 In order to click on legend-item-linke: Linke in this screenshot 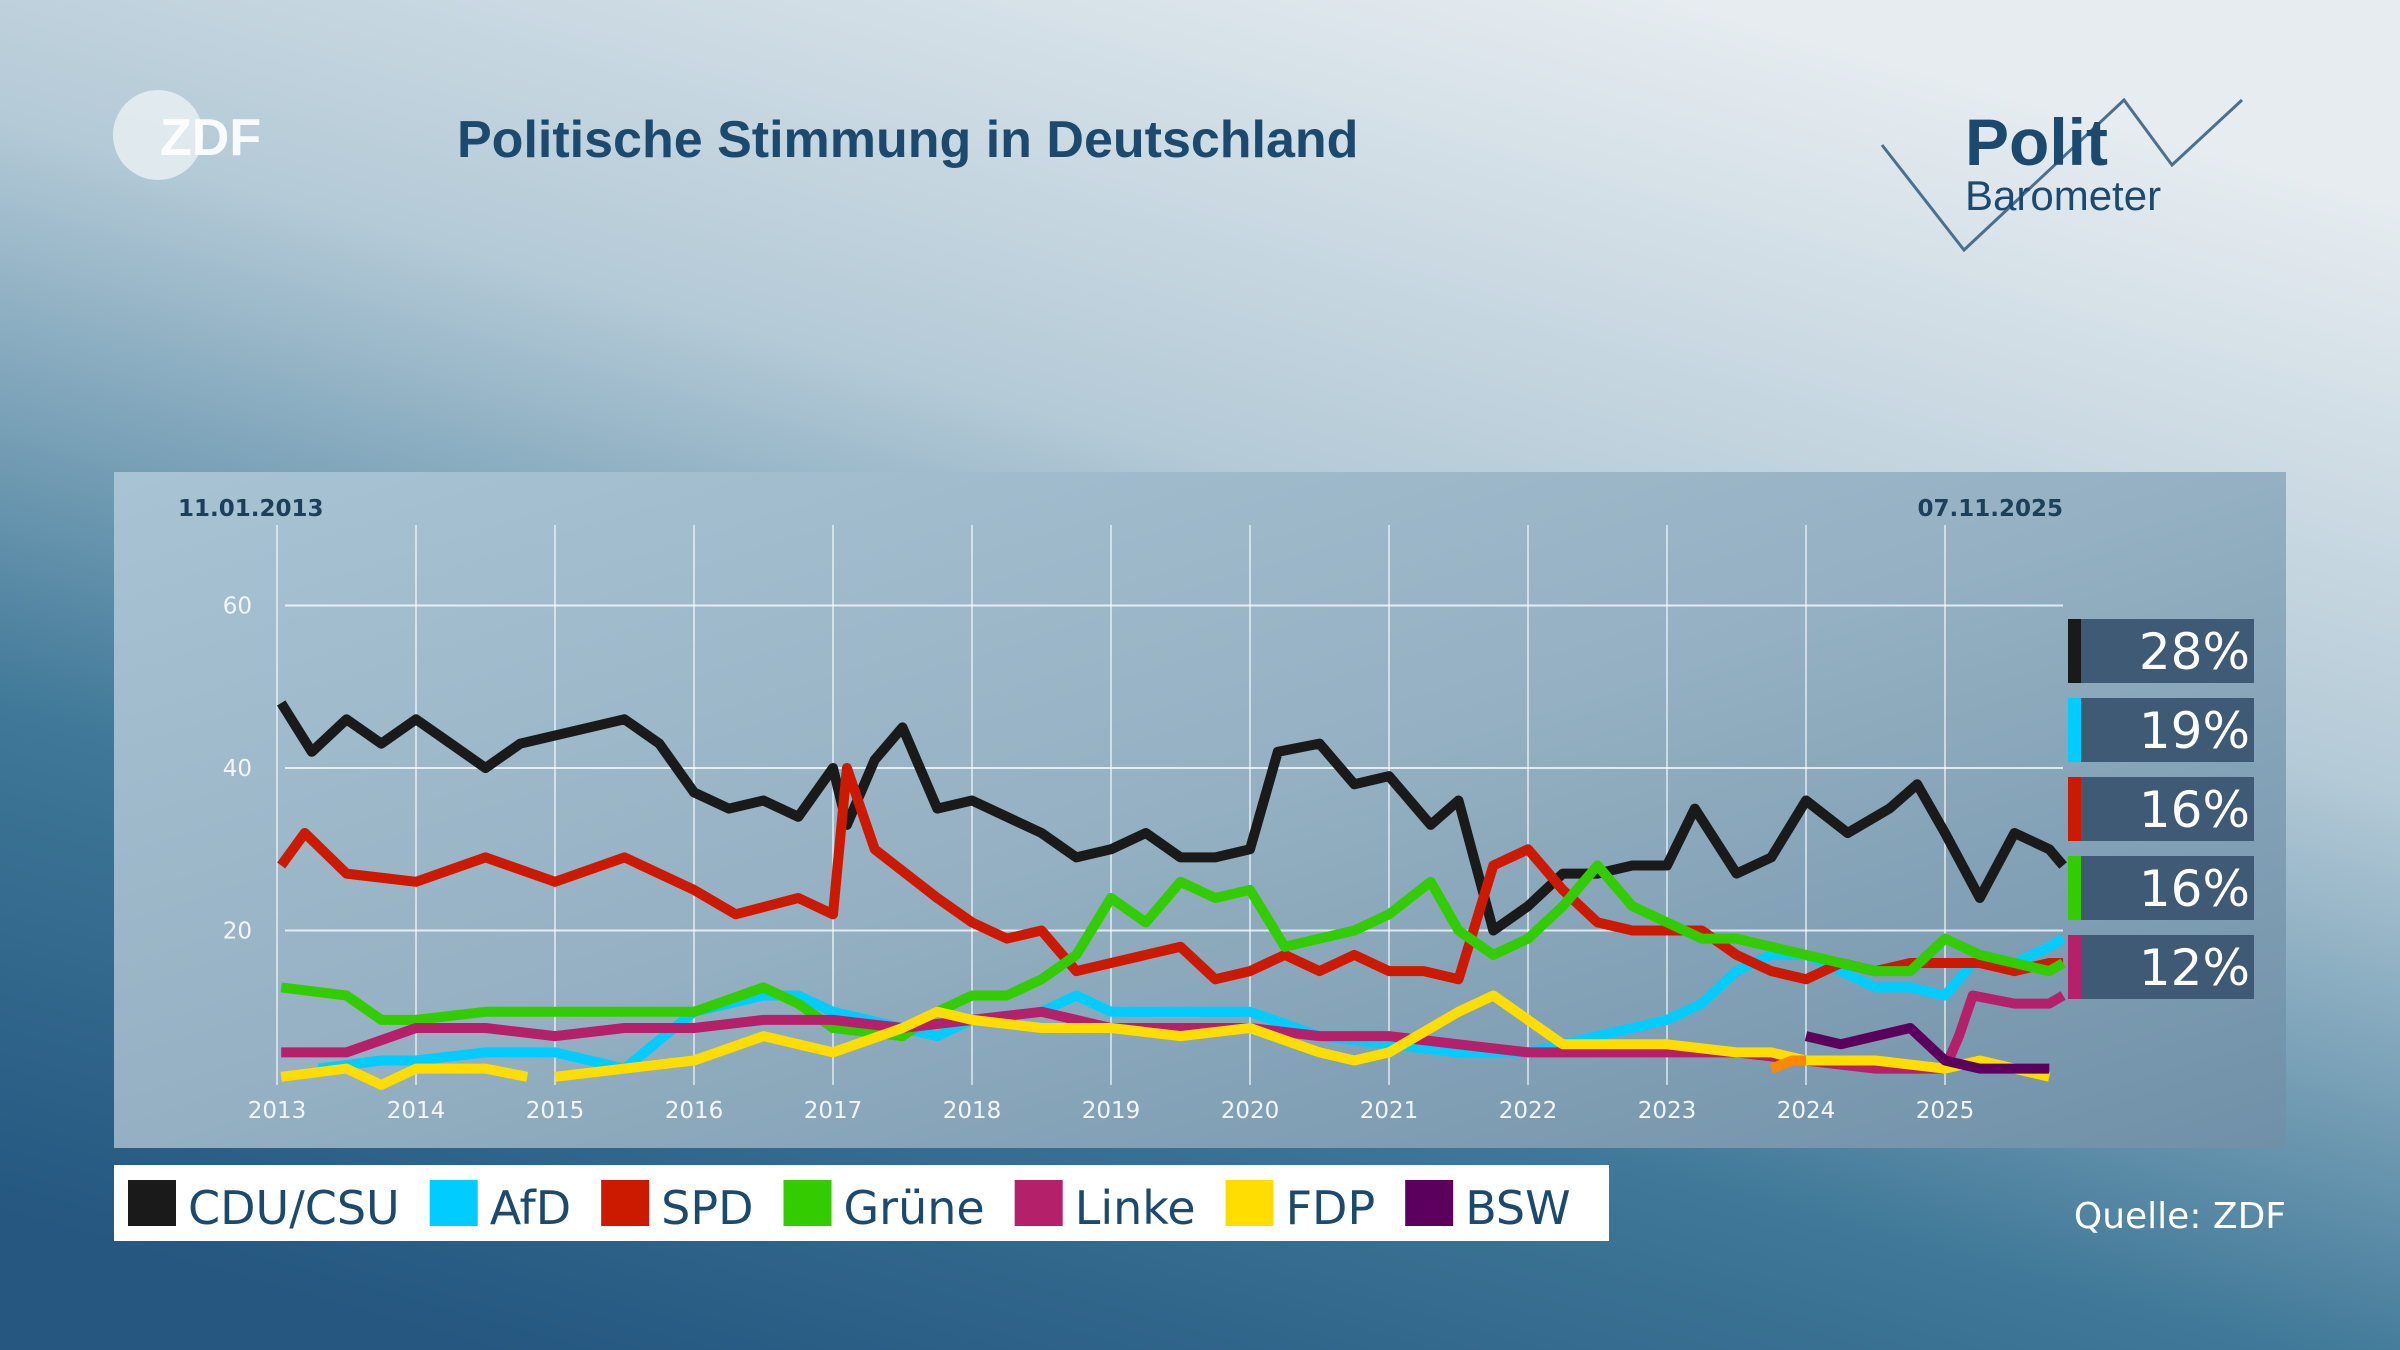, I will do `click(1105, 1207)`.